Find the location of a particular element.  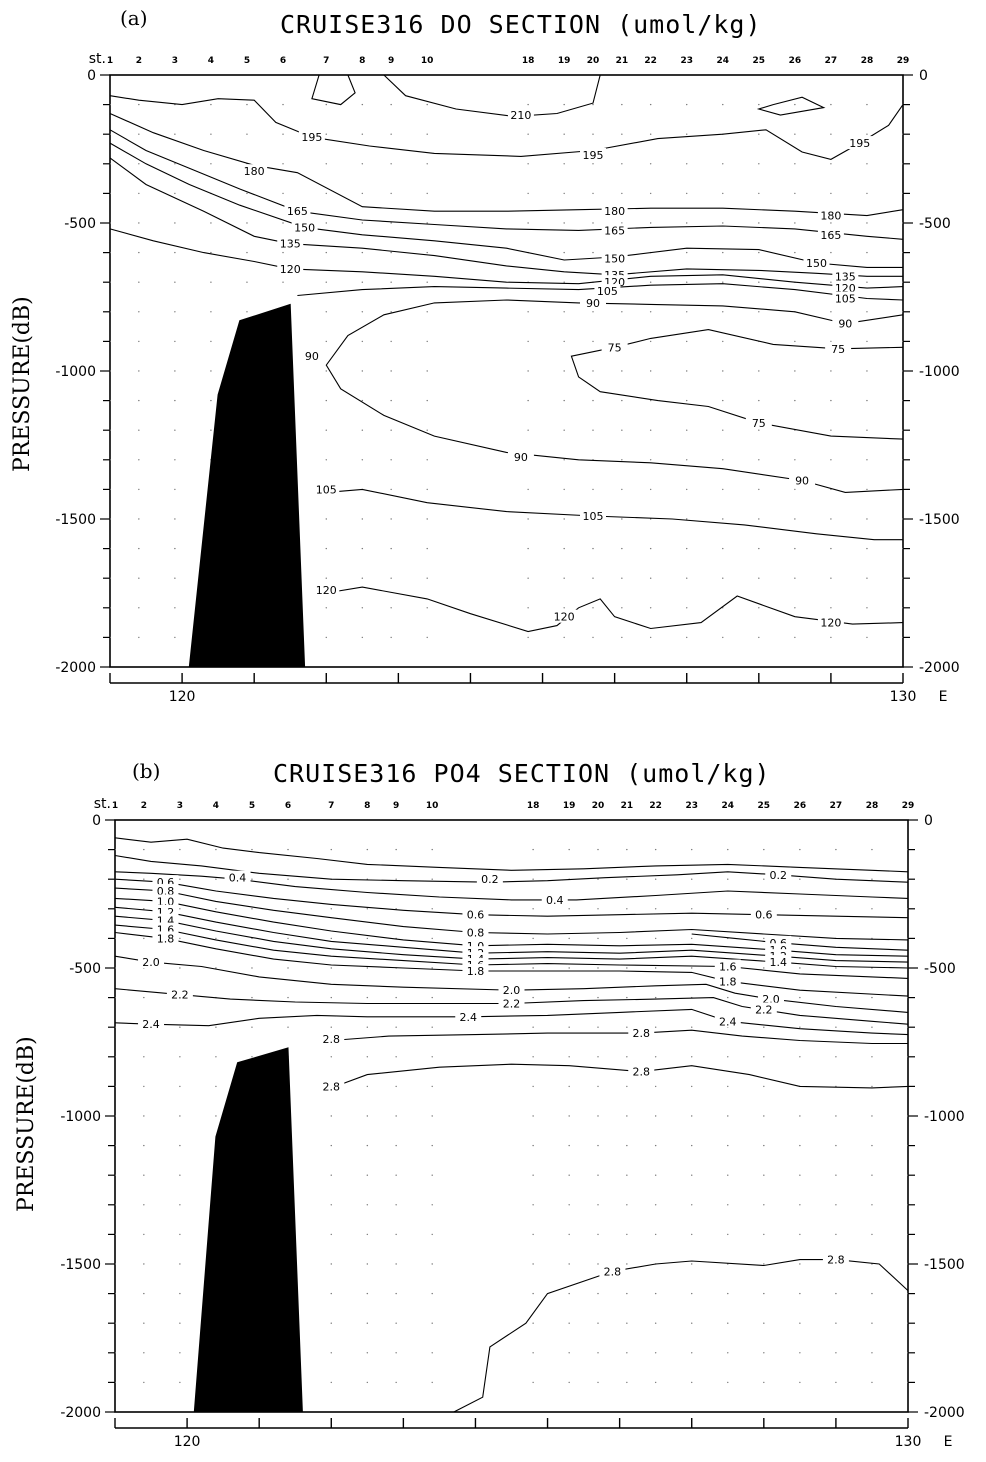

station-label: 27 is located at coordinates (836, 806).